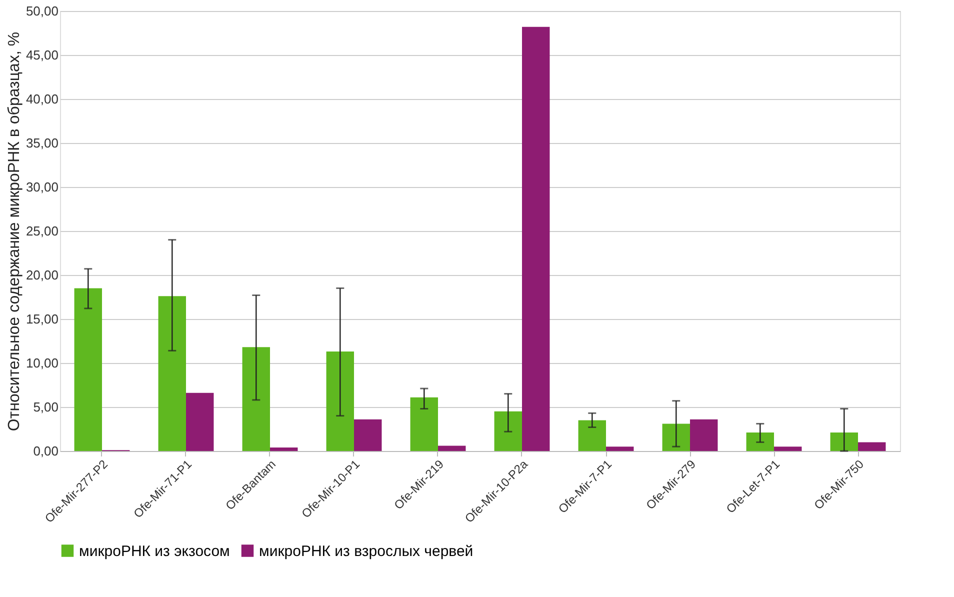  Describe the element at coordinates (45, 451) in the screenshot. I see `y-tick-label: 0,00` at that location.